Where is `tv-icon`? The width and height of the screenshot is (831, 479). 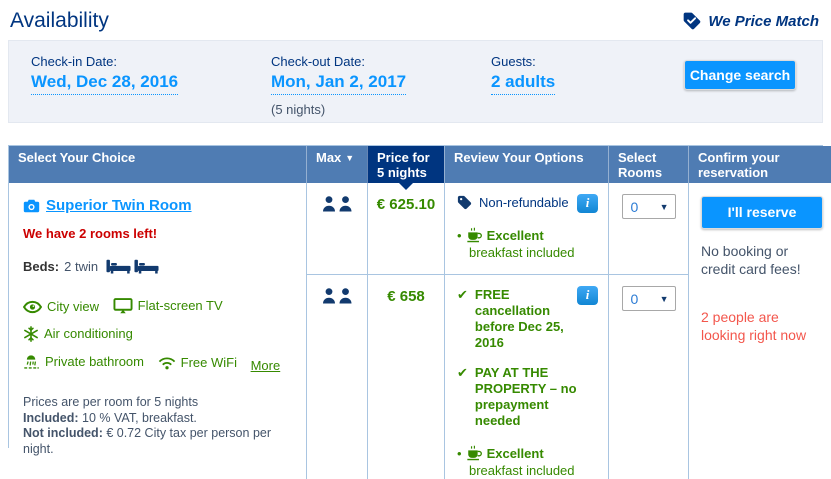 tv-icon is located at coordinates (123, 306).